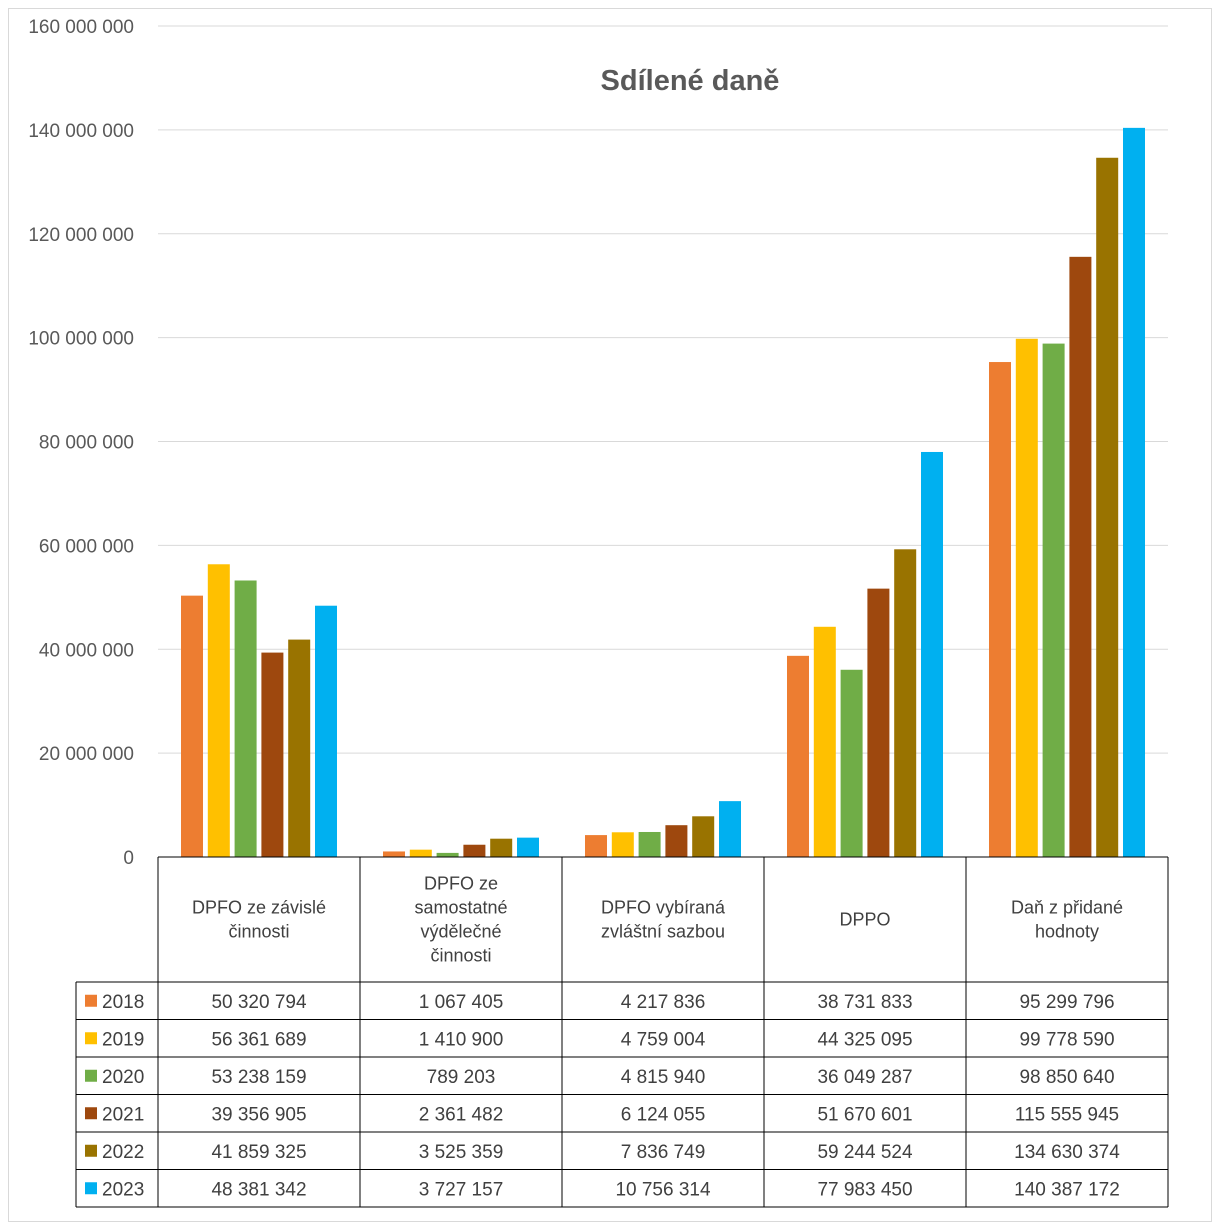 This screenshot has height=1231, width=1220. I want to click on legend-key-2021, so click(91, 1113).